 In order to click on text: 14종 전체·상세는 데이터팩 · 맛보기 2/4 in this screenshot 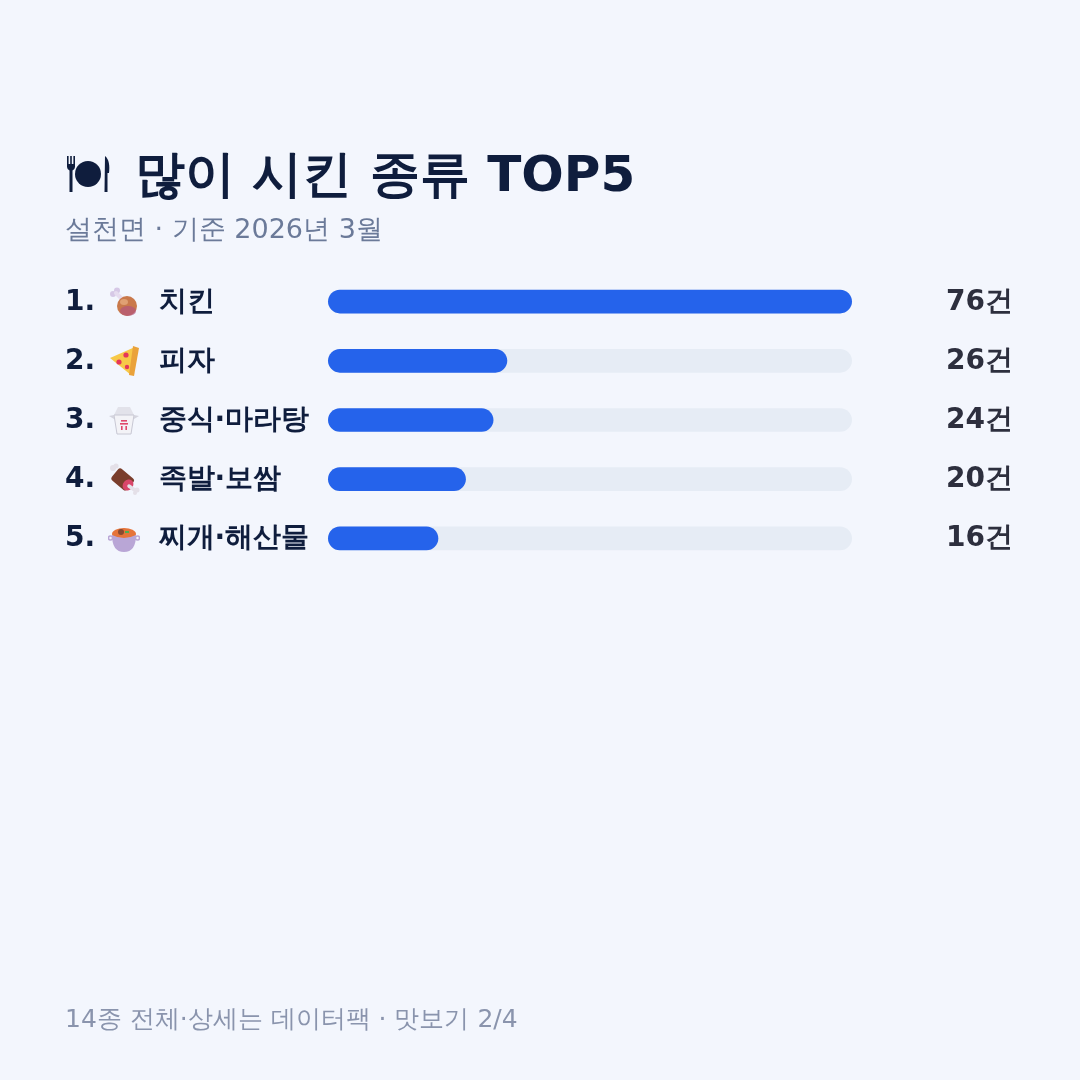, I will do `click(291, 1019)`.